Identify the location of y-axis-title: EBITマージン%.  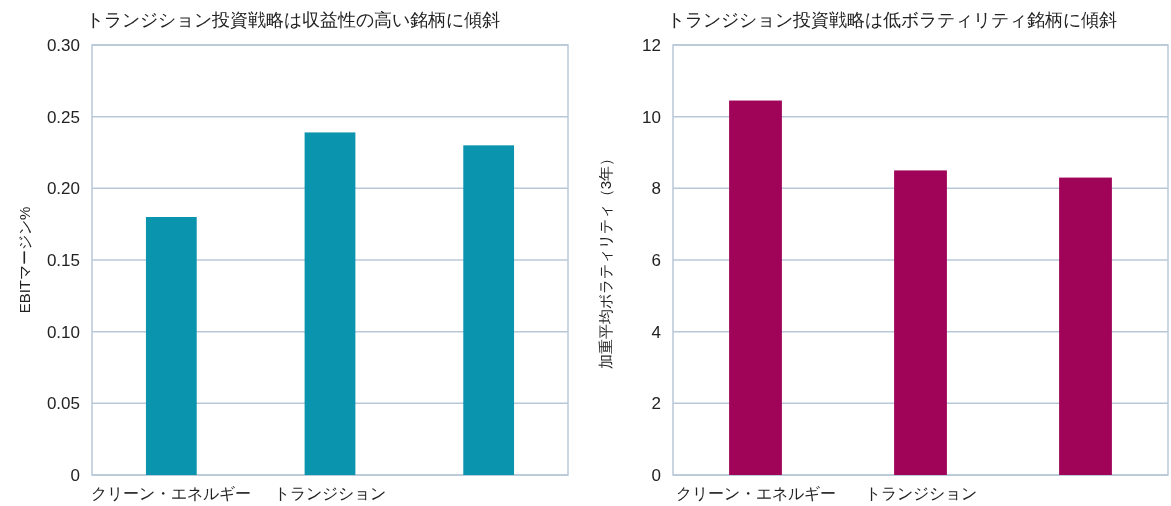
(24, 260).